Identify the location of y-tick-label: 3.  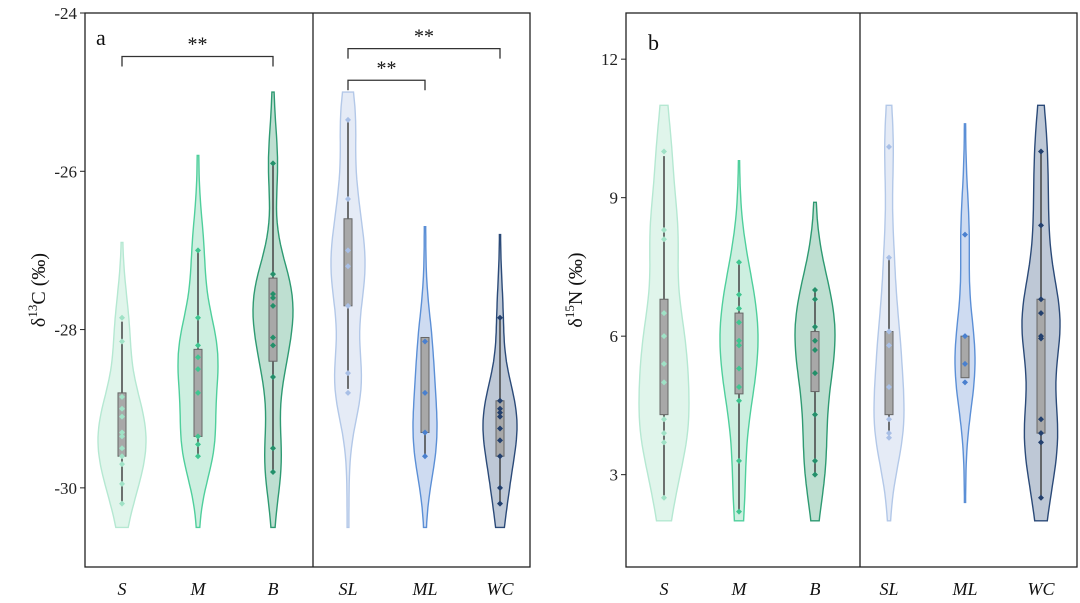
(614, 475).